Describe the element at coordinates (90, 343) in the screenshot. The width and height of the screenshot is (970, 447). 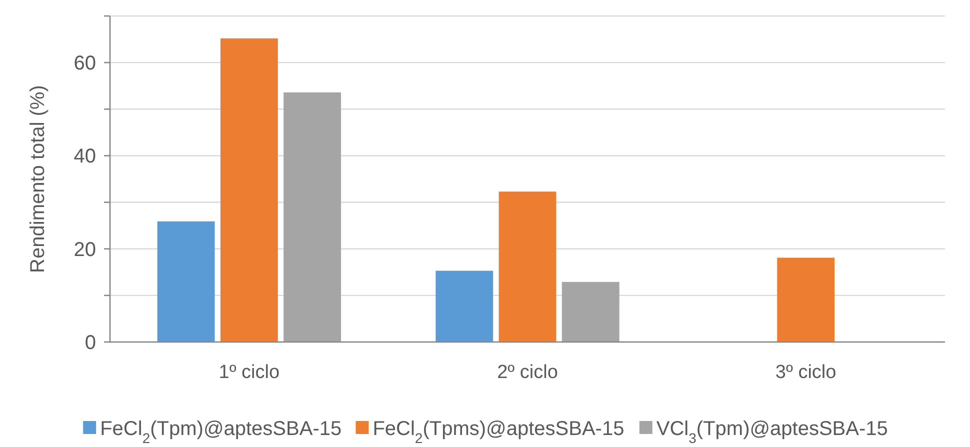
I see `y-tick-label: 0` at that location.